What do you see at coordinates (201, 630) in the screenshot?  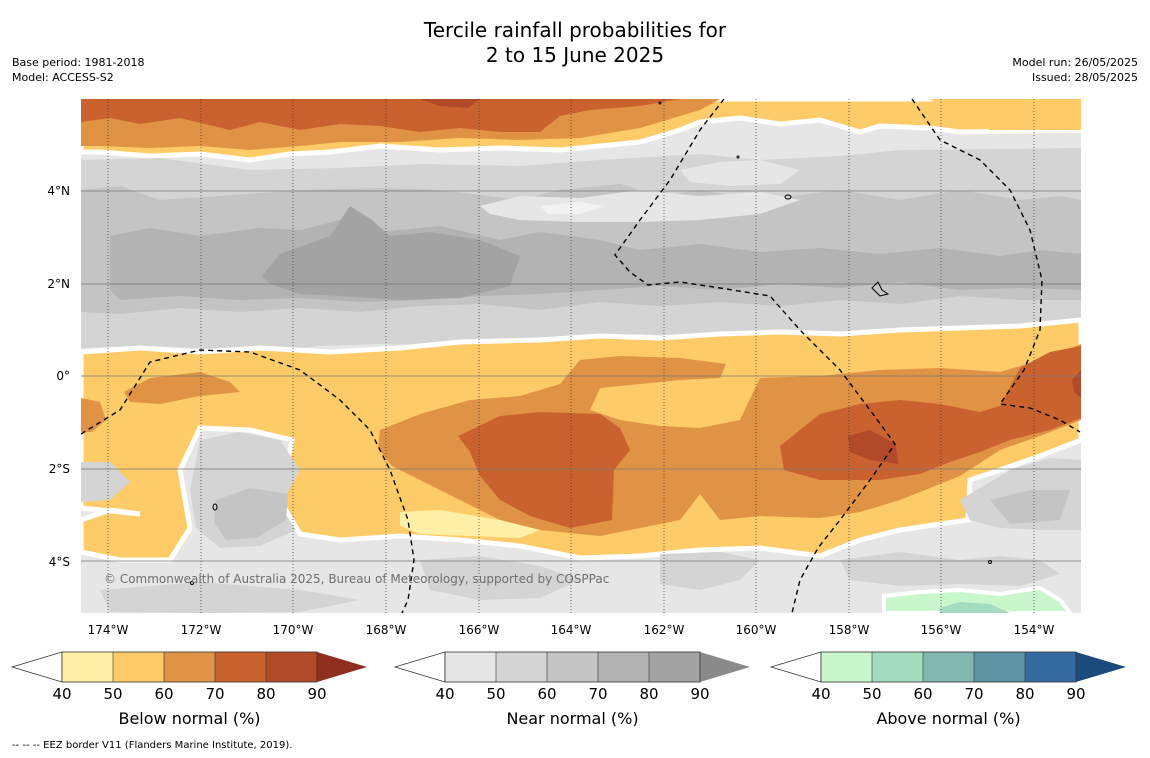 I see `lon-tick: 172°W` at bounding box center [201, 630].